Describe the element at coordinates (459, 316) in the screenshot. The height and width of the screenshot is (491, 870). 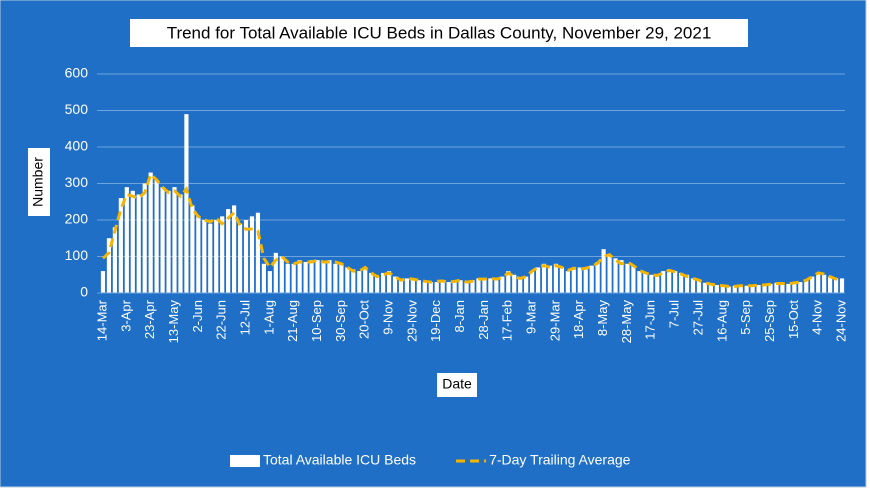
I see `x-tick-label: 8-Jan` at that location.